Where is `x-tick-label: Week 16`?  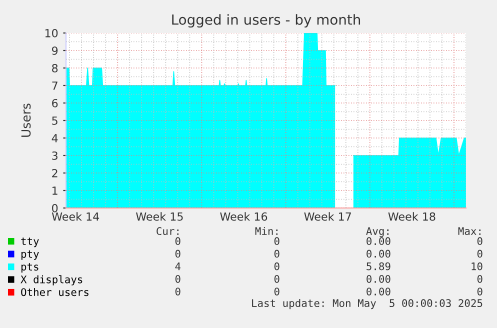 x-tick-label: Week 16 is located at coordinates (244, 216).